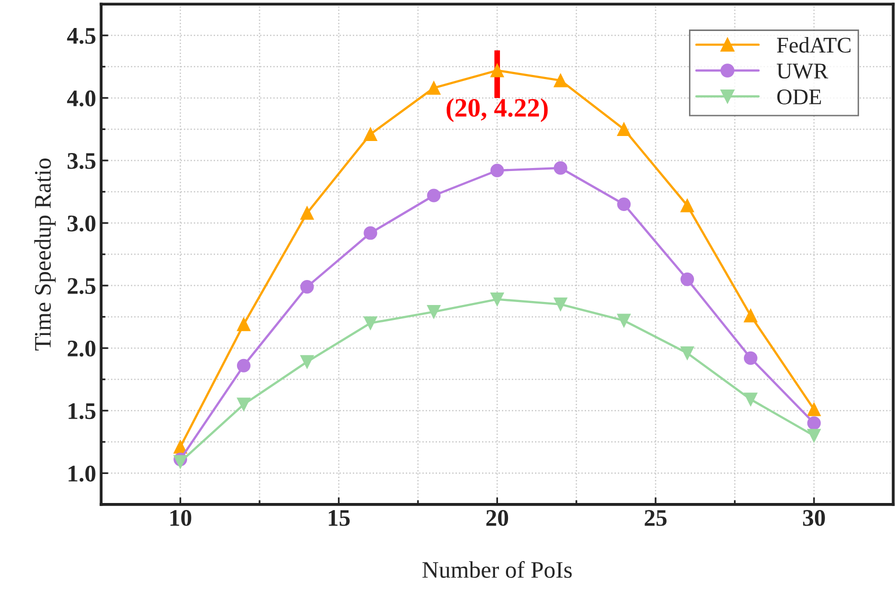 Image resolution: width=895 pixels, height=590 pixels. Describe the element at coordinates (82, 224) in the screenshot. I see `y-tick-label: 3.0` at that location.